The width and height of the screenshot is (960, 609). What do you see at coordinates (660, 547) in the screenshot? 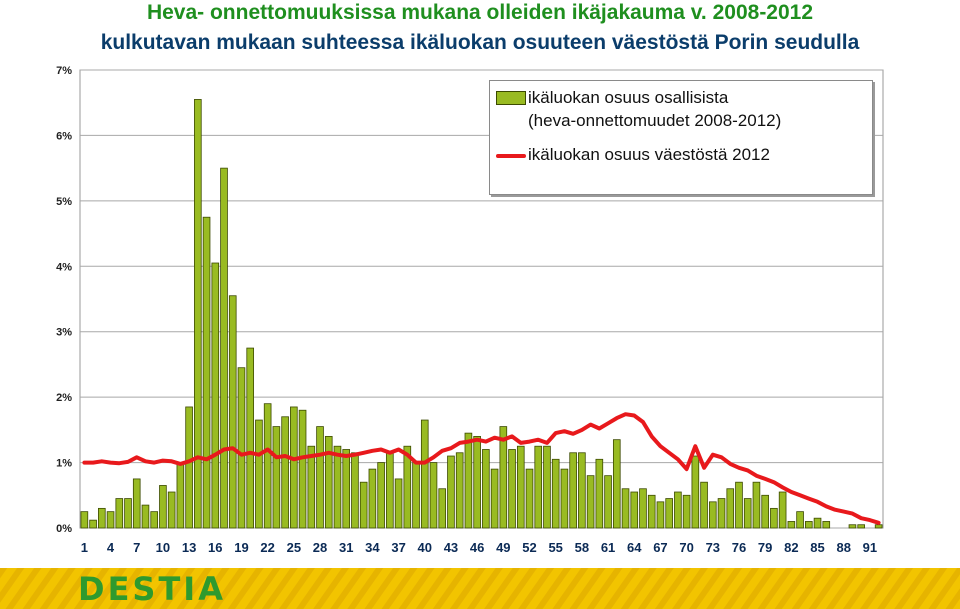
I see `x-tick-label: 67` at bounding box center [660, 547].